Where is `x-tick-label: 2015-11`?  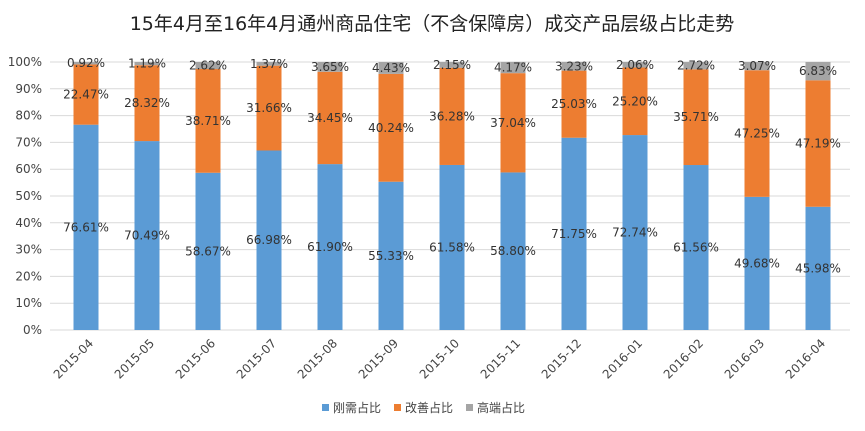 x-tick-label: 2015-11 is located at coordinates (500, 358).